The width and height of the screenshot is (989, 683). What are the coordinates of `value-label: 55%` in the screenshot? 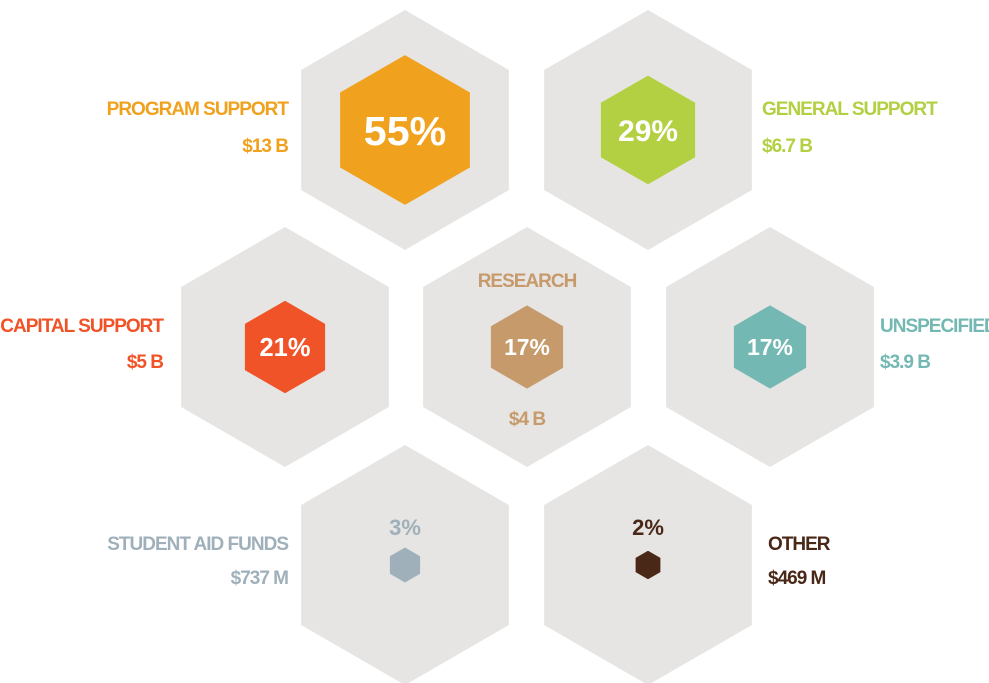 It's located at (405, 131).